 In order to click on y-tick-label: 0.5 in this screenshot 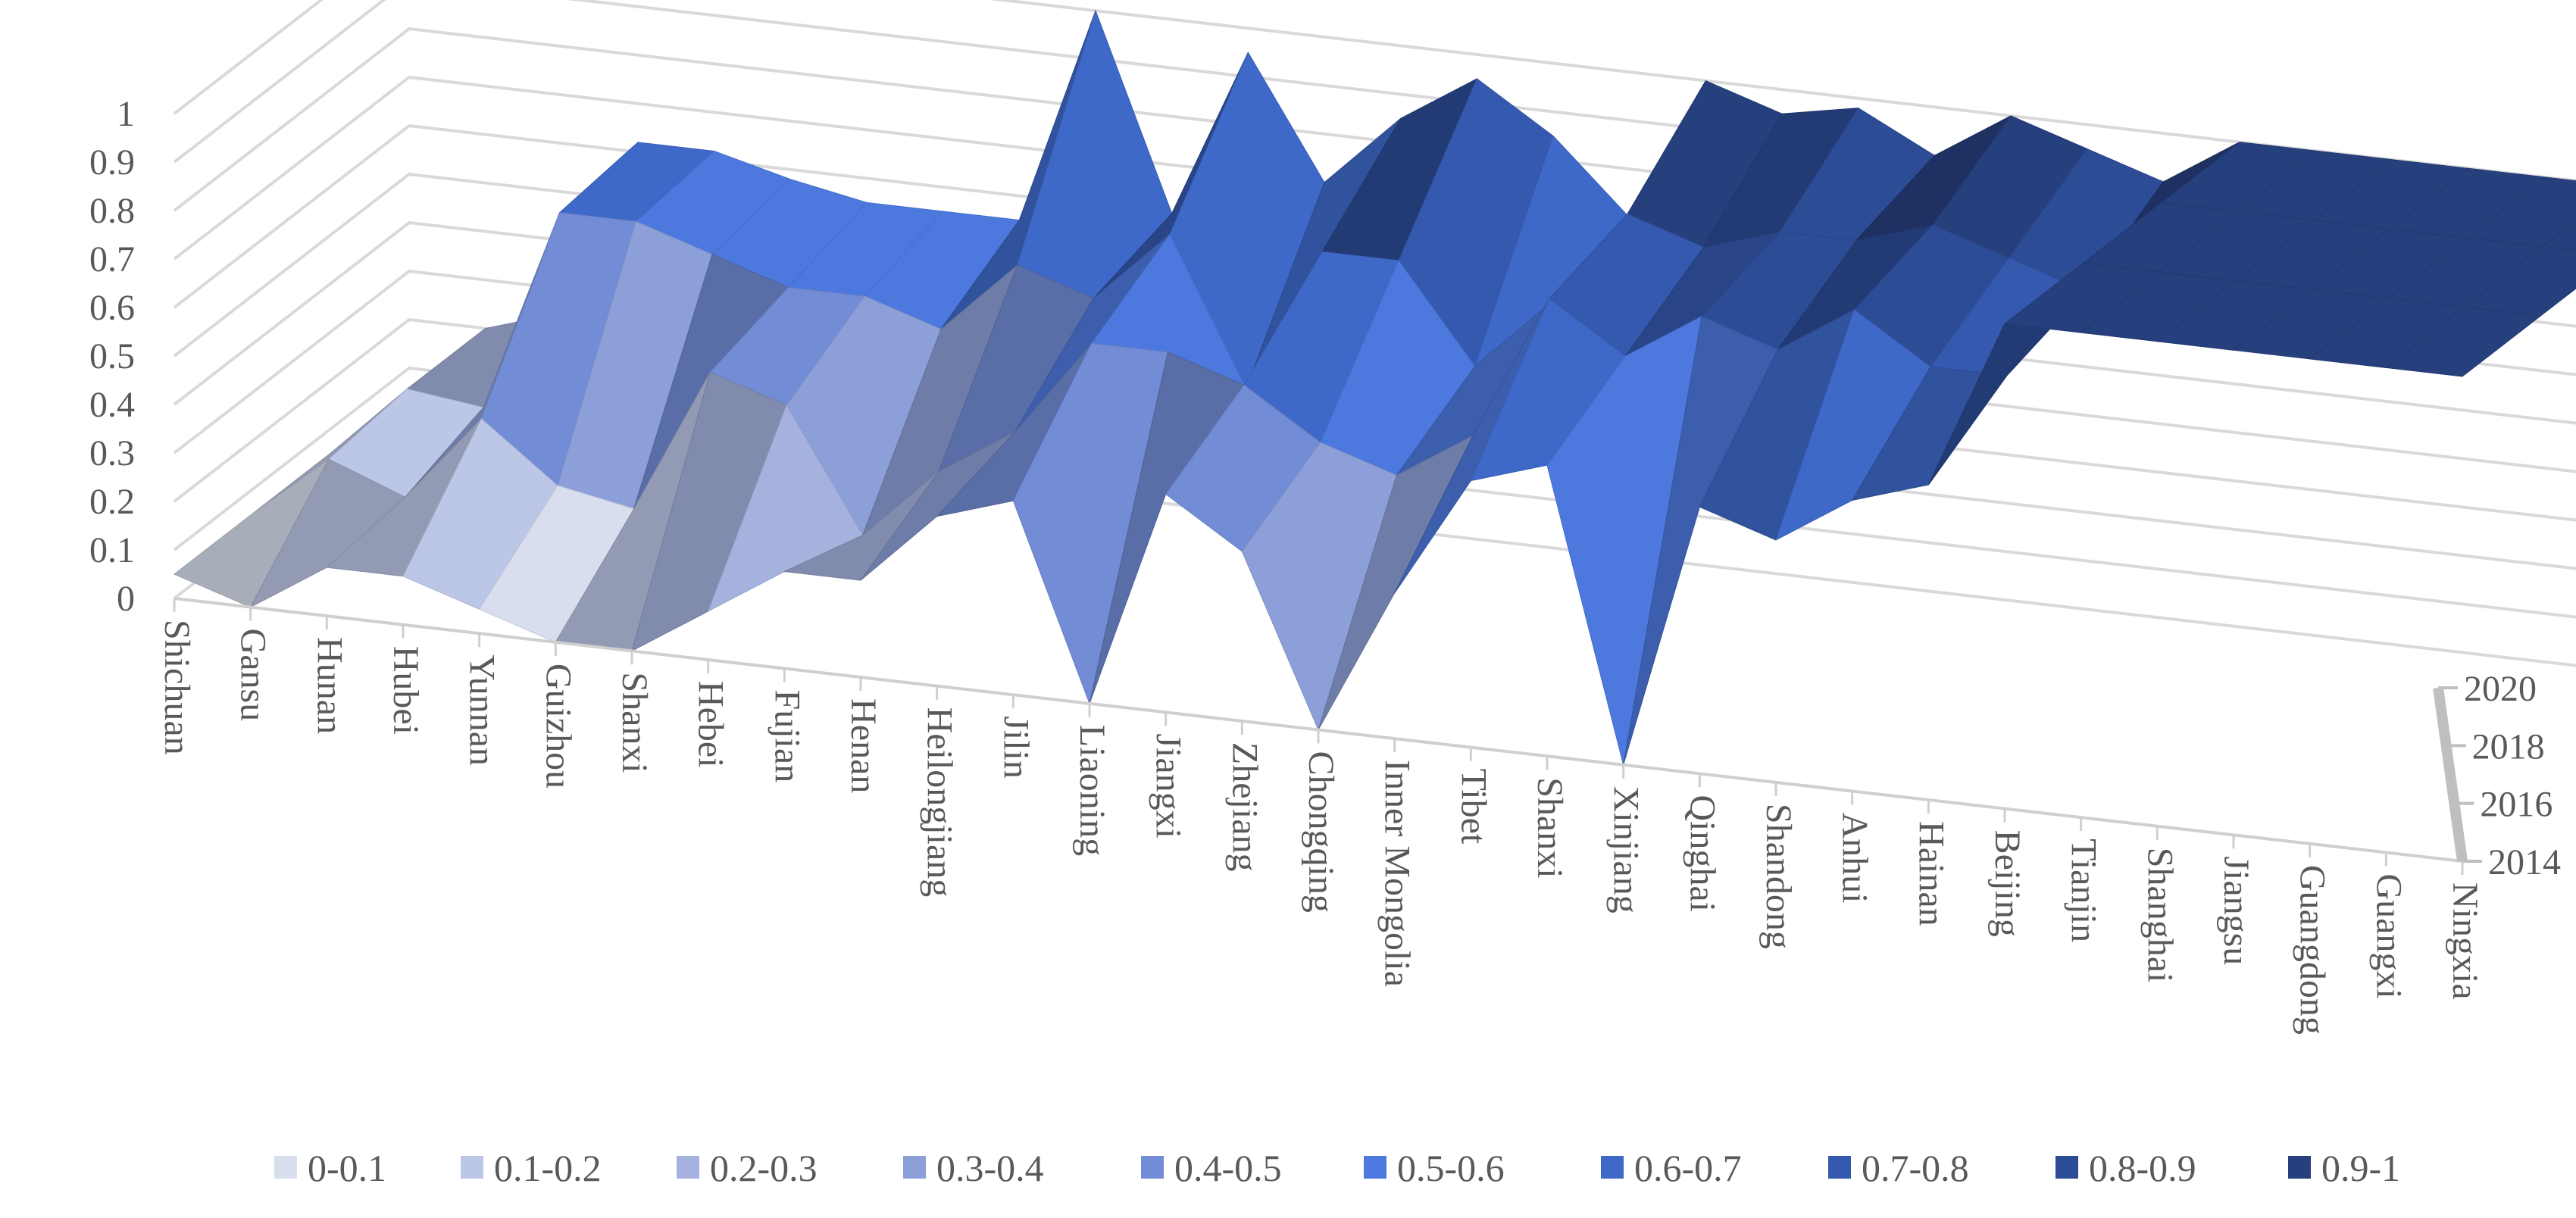, I will do `click(112, 356)`.